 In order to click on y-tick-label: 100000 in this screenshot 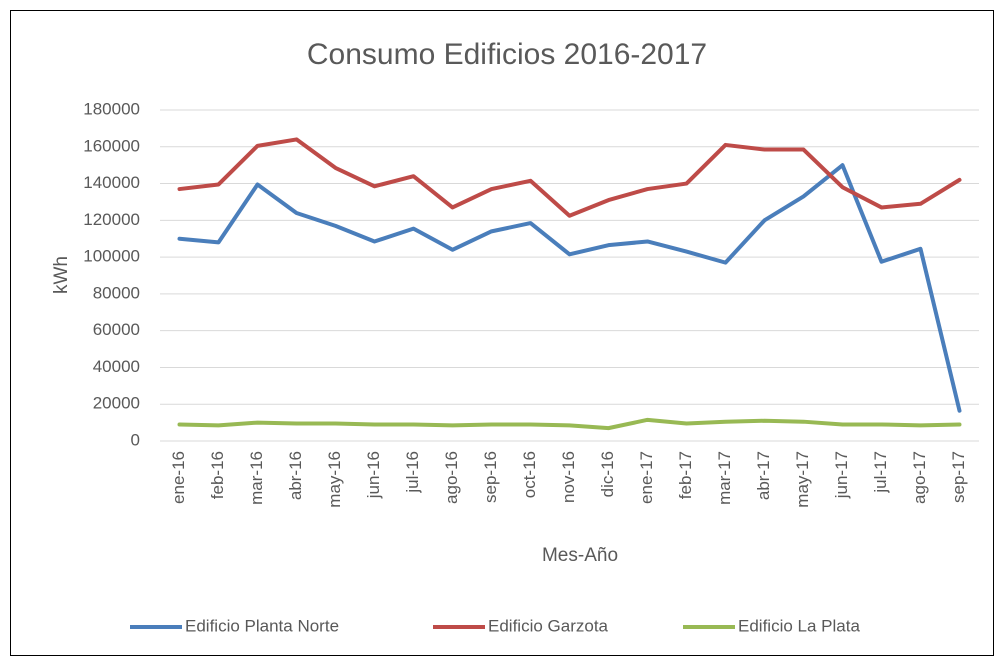, I will do `click(111, 256)`.